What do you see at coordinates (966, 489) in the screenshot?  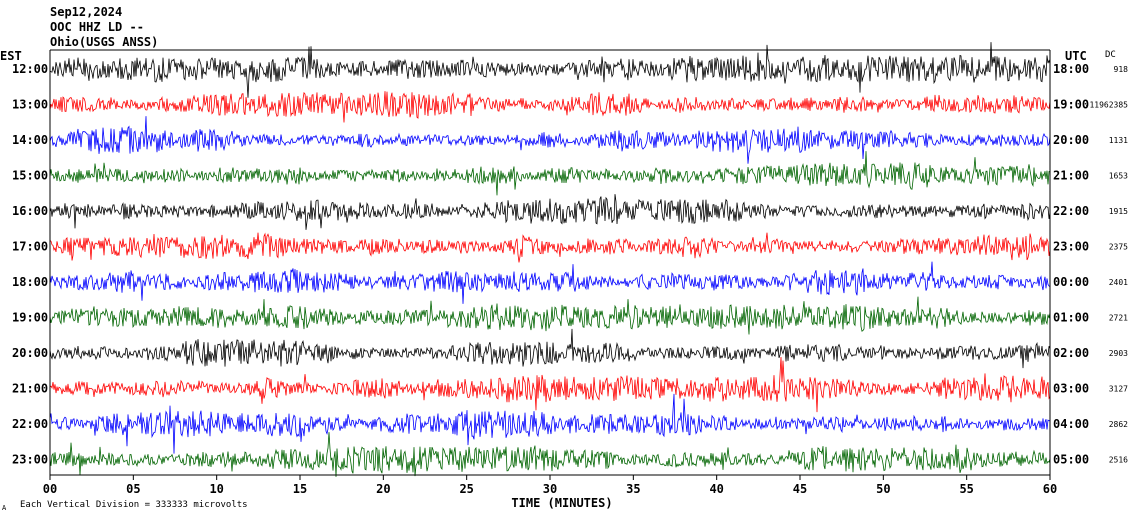 I see `x-tick-label: 55` at bounding box center [966, 489].